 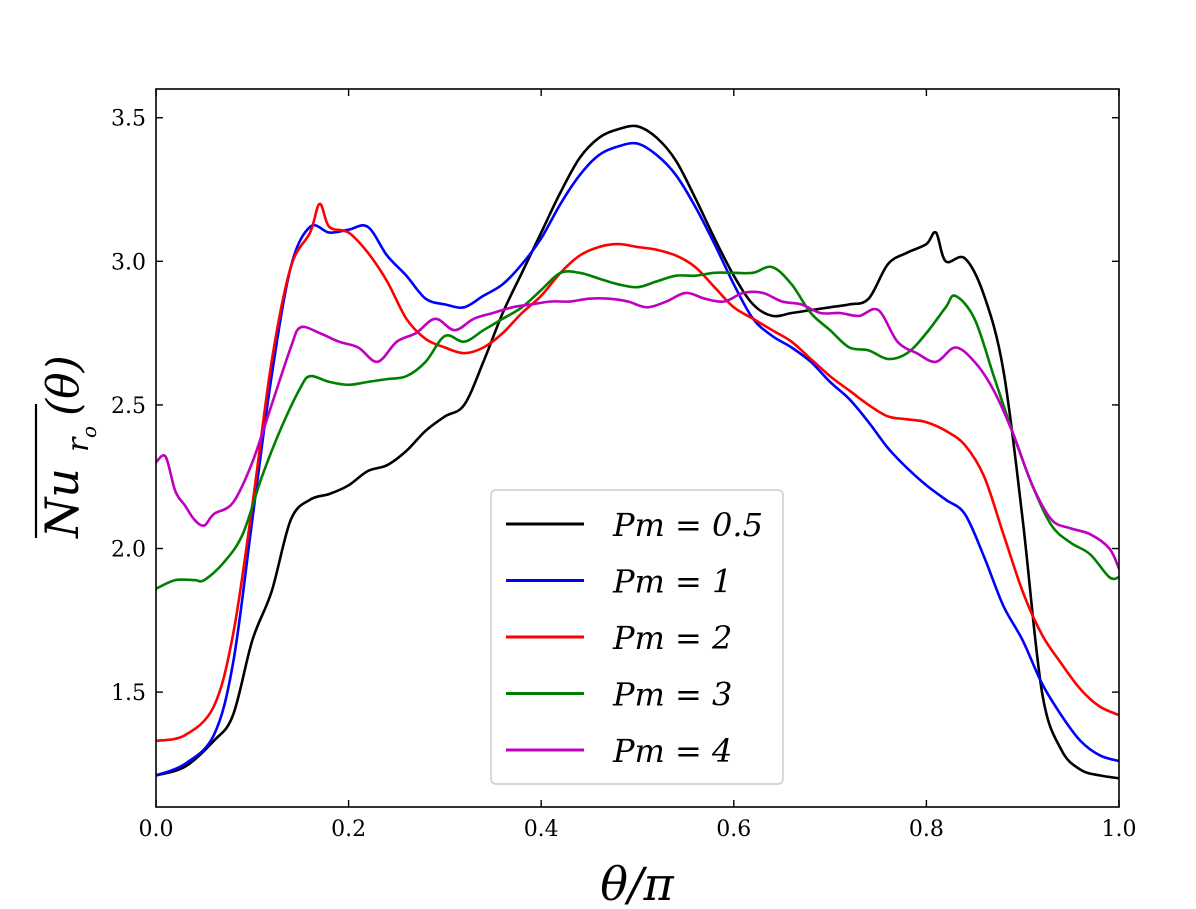 I want to click on legend-label-1: Pm = 1, so click(x=672, y=582).